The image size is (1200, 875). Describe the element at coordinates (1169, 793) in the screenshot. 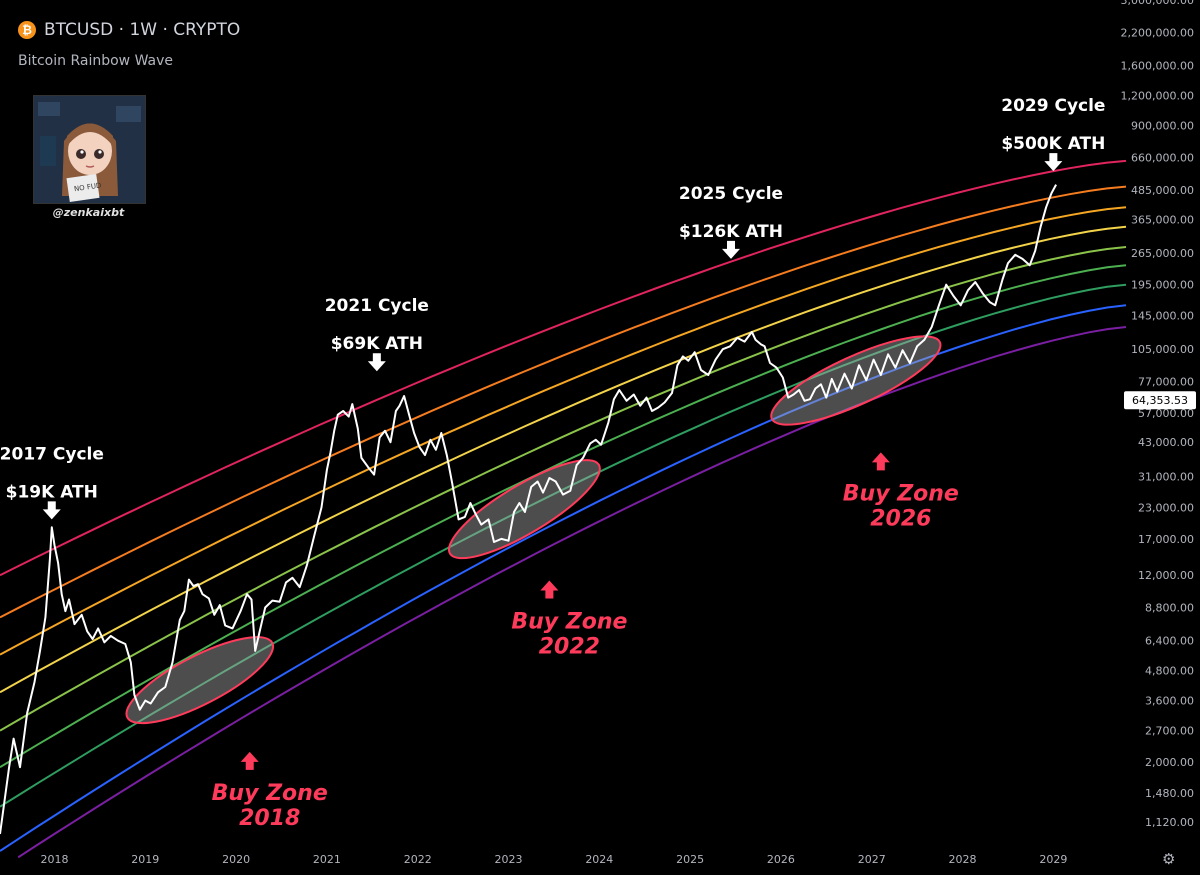

I see `y-tick-label: 1,480.00` at that location.